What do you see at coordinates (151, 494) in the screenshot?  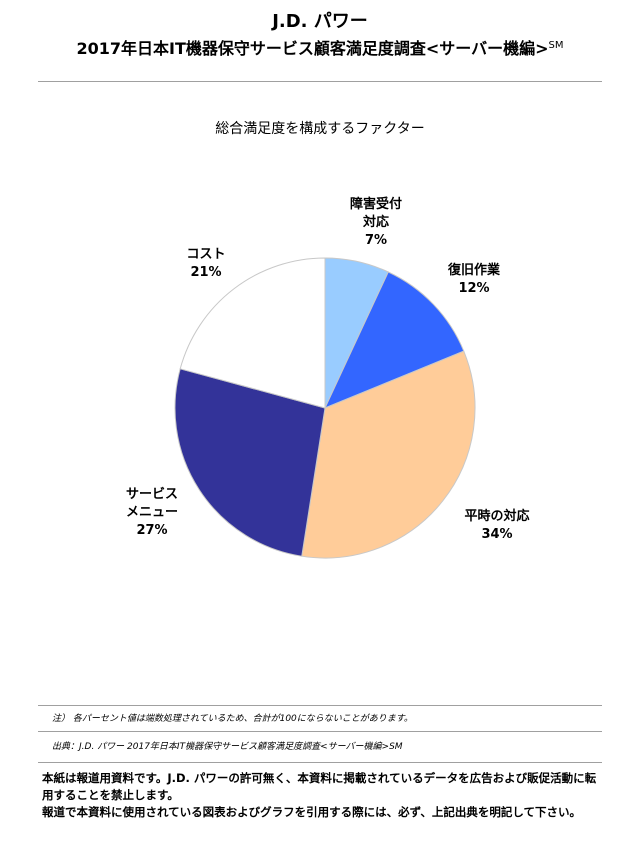 I see `slice-label-text: サービス` at bounding box center [151, 494].